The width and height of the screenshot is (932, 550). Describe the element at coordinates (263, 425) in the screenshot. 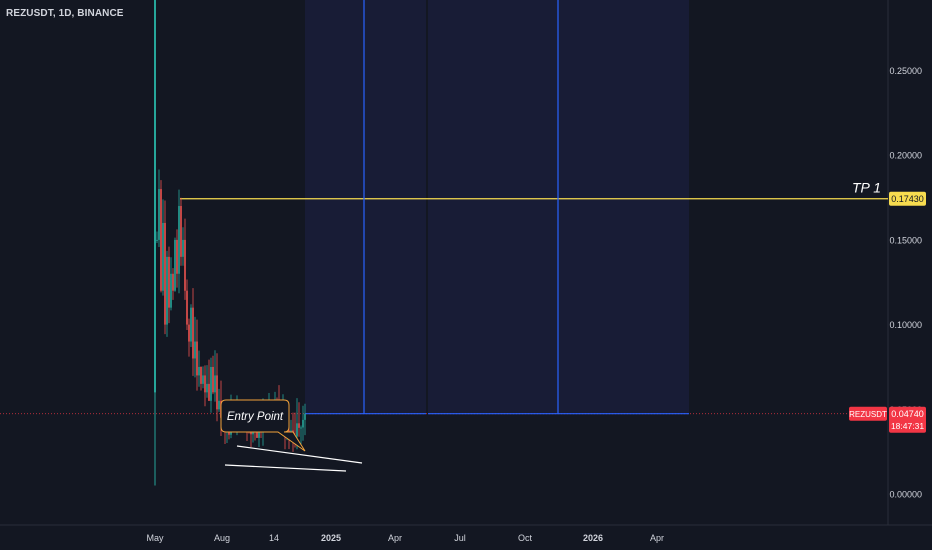

I see `entry-point-callout` at that location.